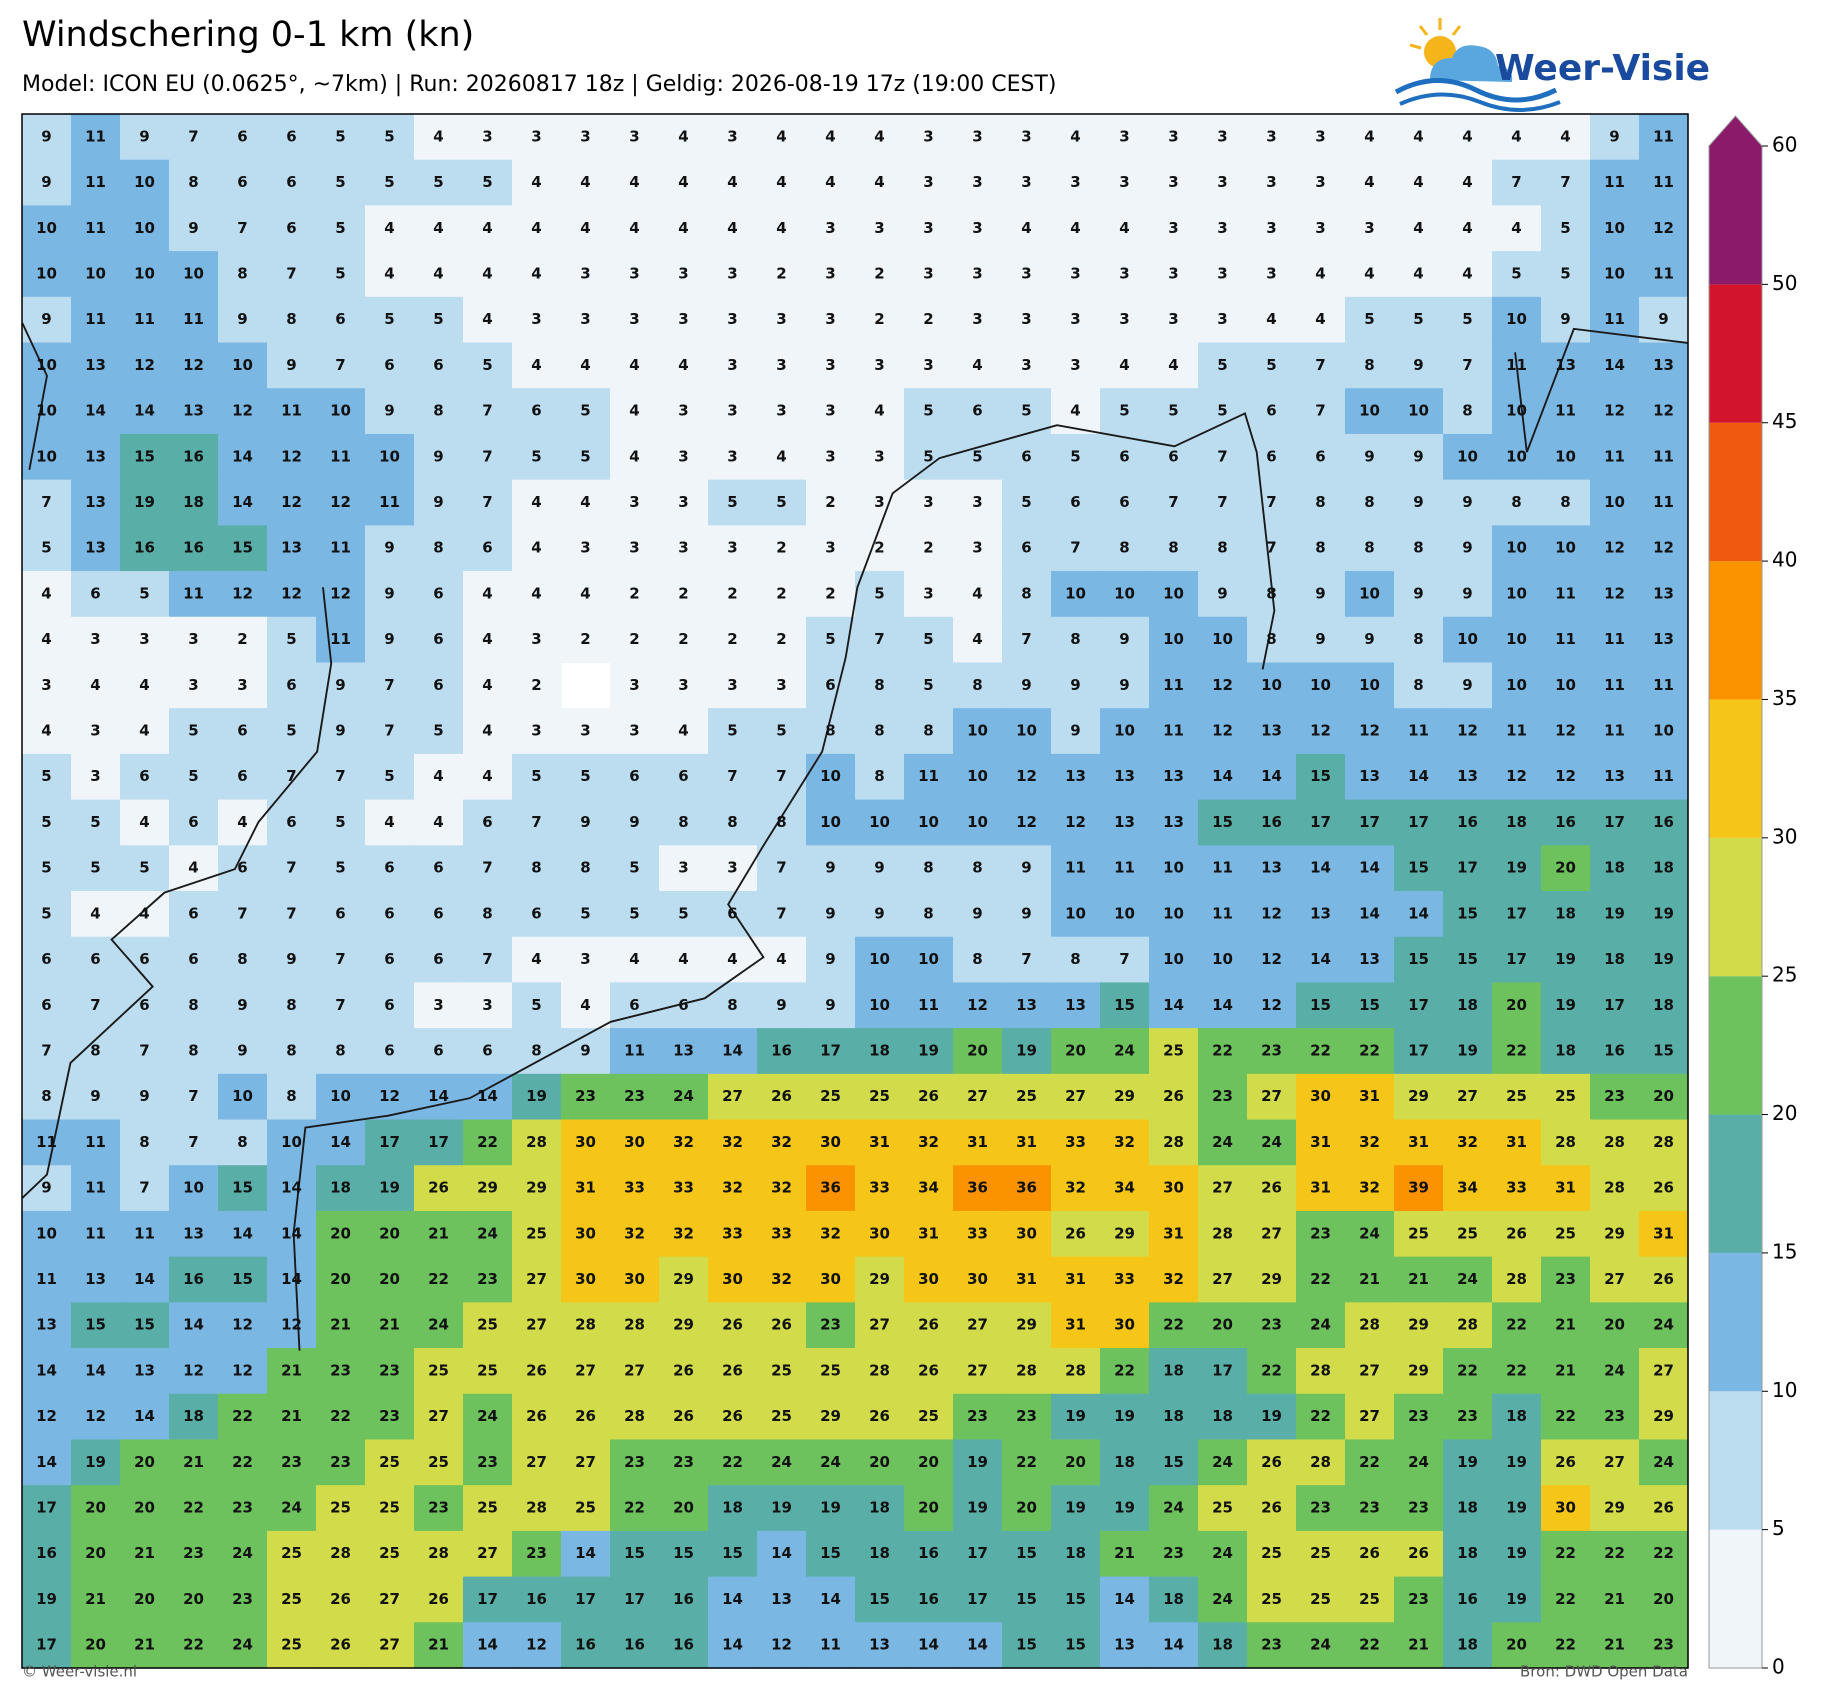 The width and height of the screenshot is (1824, 1681). What do you see at coordinates (1467, 1645) in the screenshot?
I see `value-label: 18` at bounding box center [1467, 1645].